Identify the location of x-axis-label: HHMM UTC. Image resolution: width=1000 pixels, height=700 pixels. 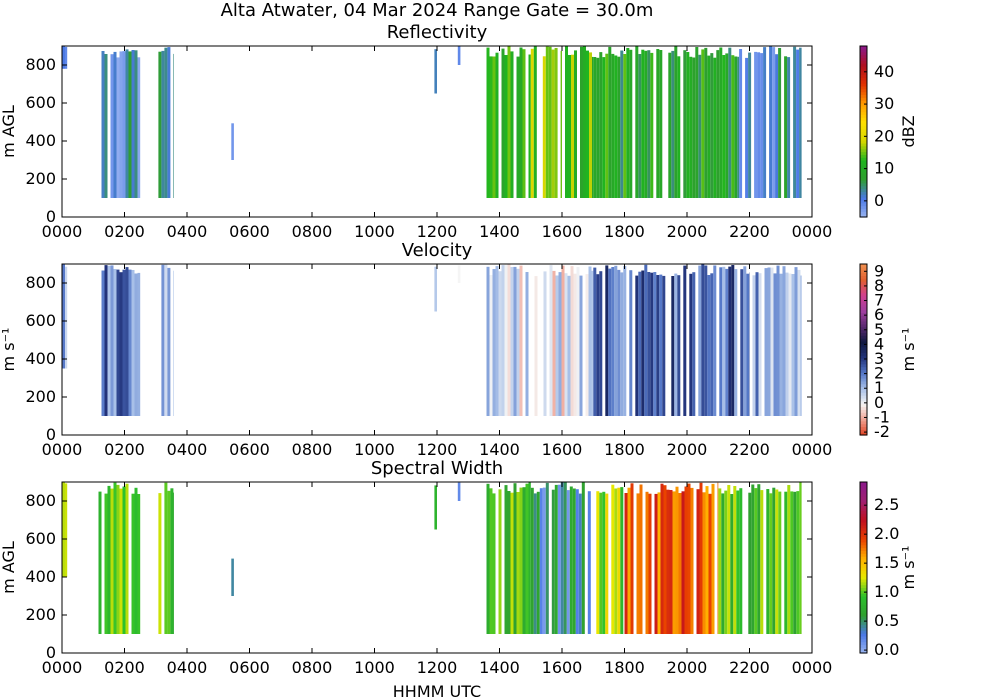
(437, 691).